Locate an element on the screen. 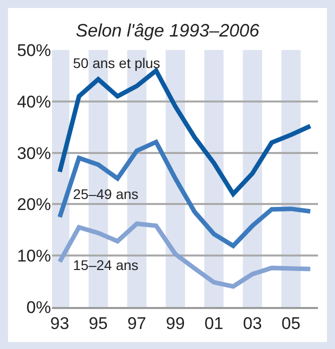 The width and height of the screenshot is (335, 349). y-tick-label: 20% is located at coordinates (33, 204).